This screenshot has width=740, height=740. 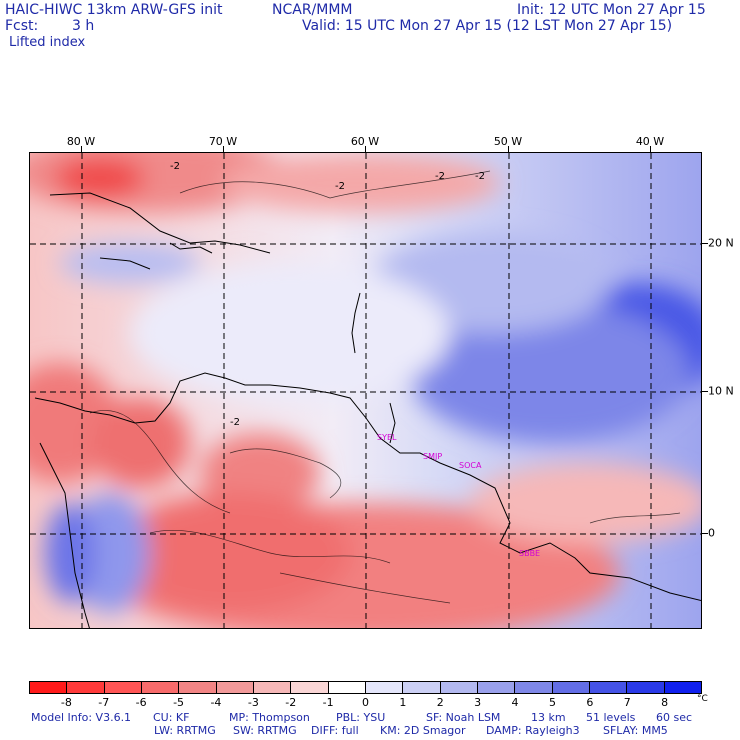 What do you see at coordinates (721, 391) in the screenshot?
I see `lat-label-10n: 10 N` at bounding box center [721, 391].